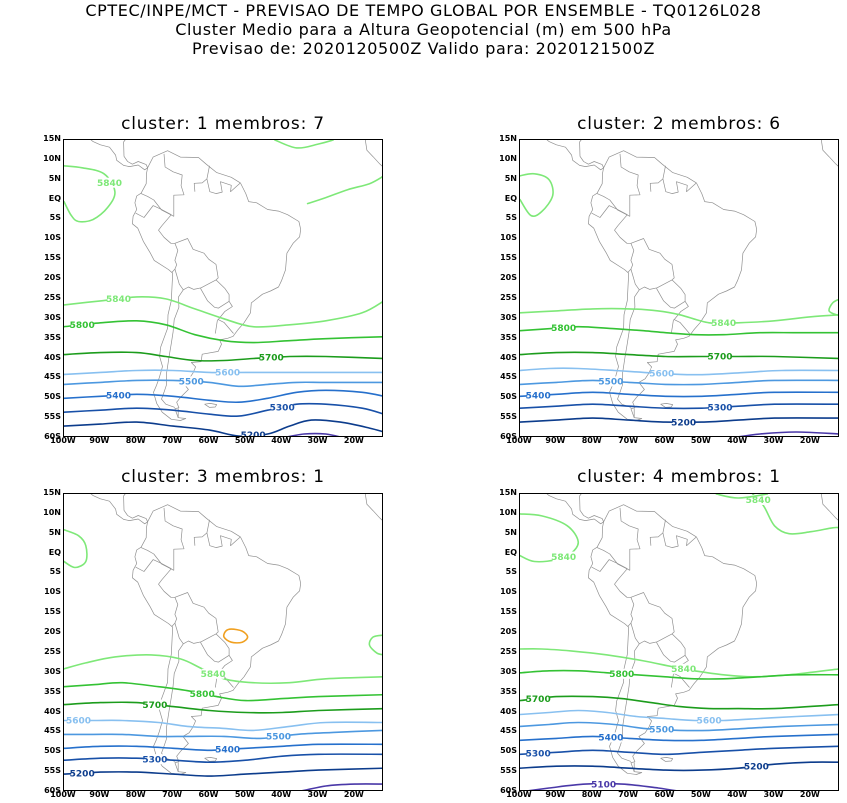 The height and width of the screenshot is (803, 847). I want to click on lat-tick-label: 15N, so click(52, 138).